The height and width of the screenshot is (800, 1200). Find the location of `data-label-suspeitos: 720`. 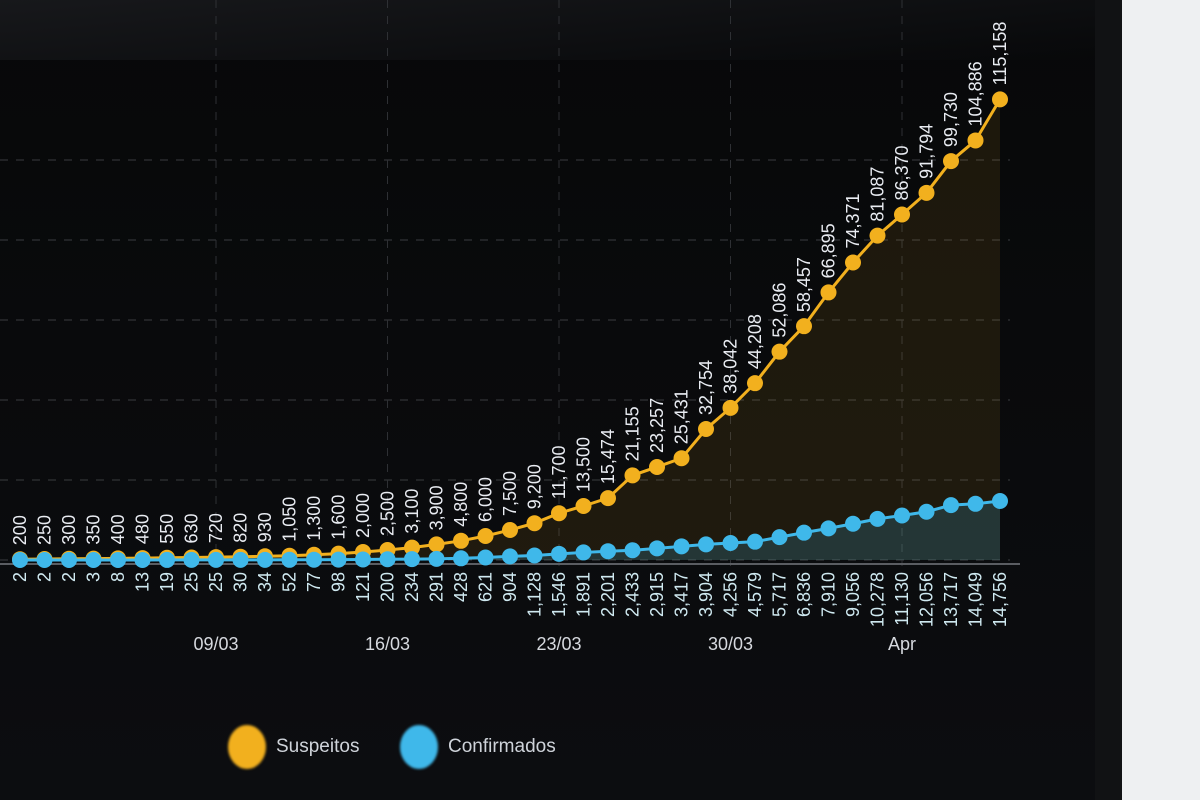

data-label-suspeitos: 720 is located at coordinates (216, 528).